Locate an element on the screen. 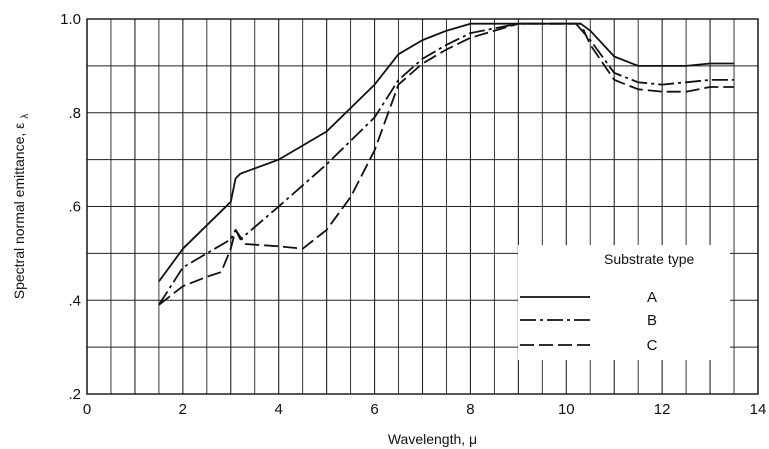  y-tick-label: .2 is located at coordinates (74, 394).